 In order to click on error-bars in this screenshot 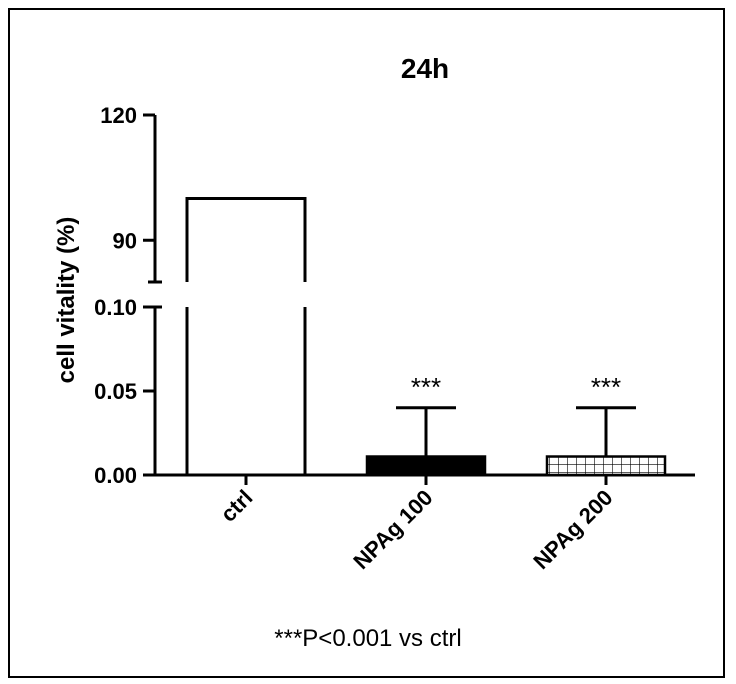, I will do `click(516, 431)`.